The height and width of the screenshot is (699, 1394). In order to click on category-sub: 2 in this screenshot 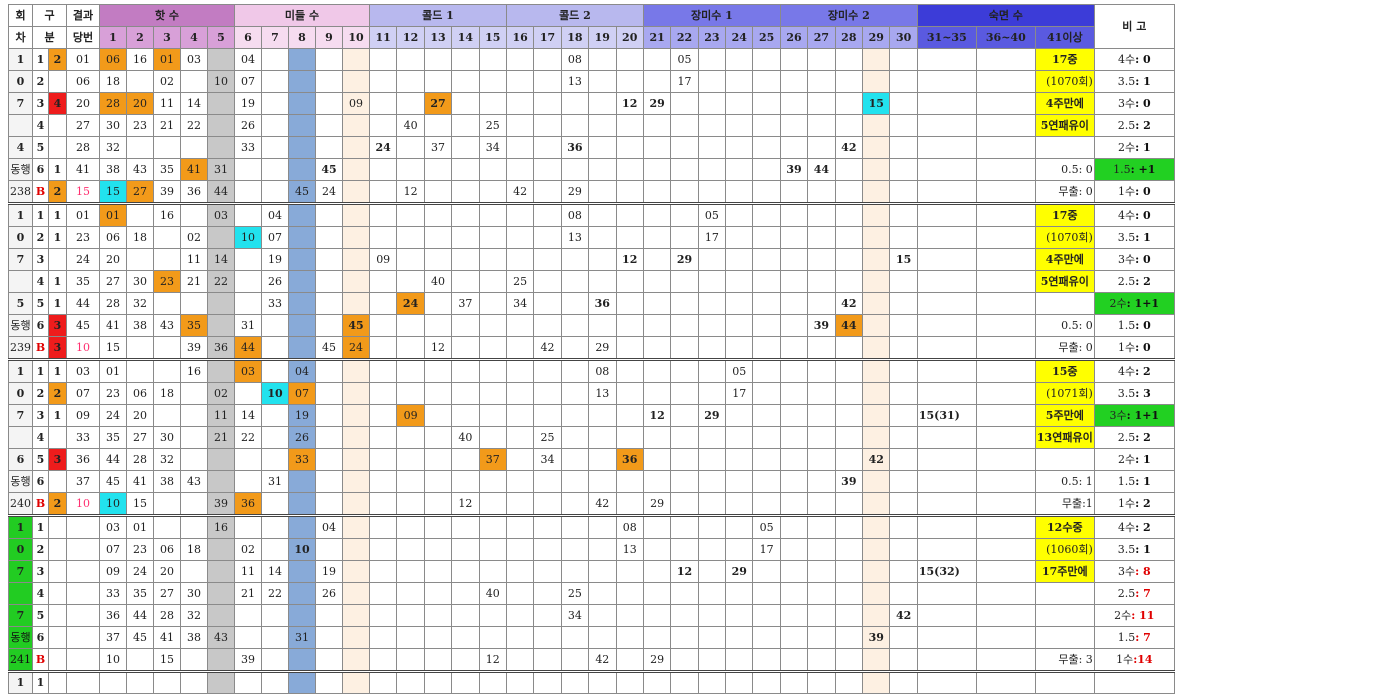, I will do `click(57, 393)`.